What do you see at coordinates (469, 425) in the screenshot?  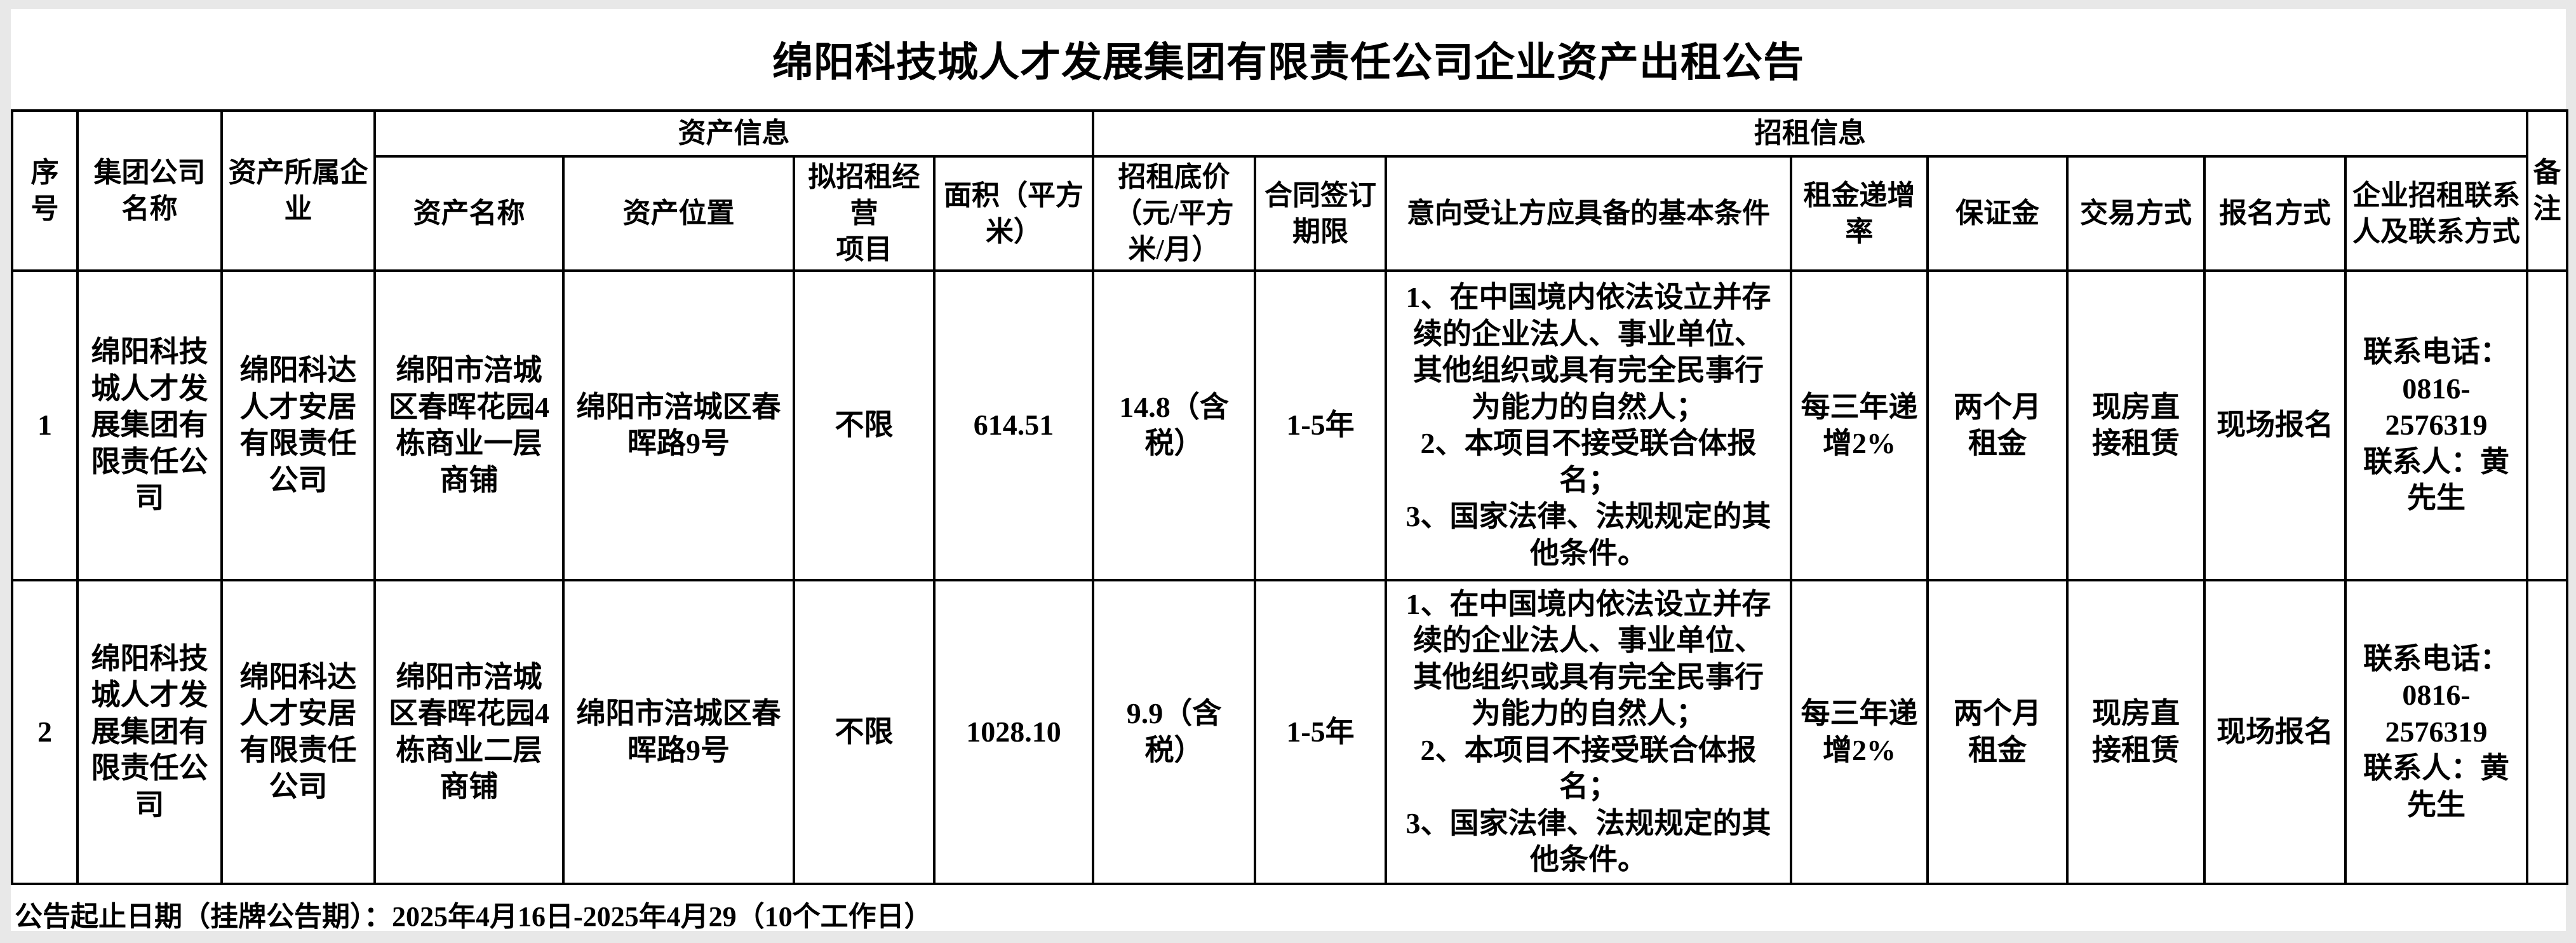 I see `cell-asset-name: 绵阳市涪城 区春晖花园4 栋商业一层 商铺` at bounding box center [469, 425].